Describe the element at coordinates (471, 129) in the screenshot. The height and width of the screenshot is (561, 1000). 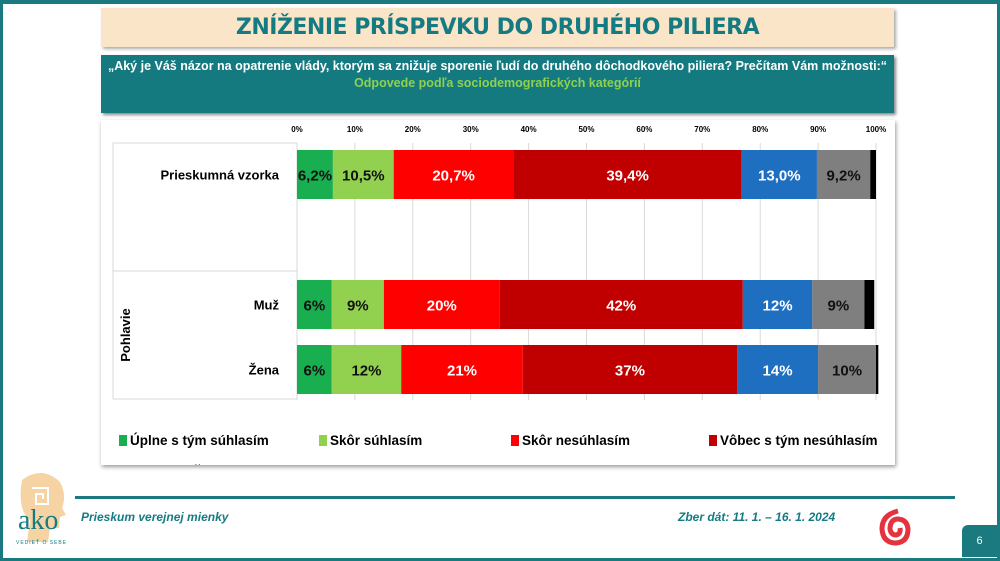
I see `x-tick-label: 30%` at that location.